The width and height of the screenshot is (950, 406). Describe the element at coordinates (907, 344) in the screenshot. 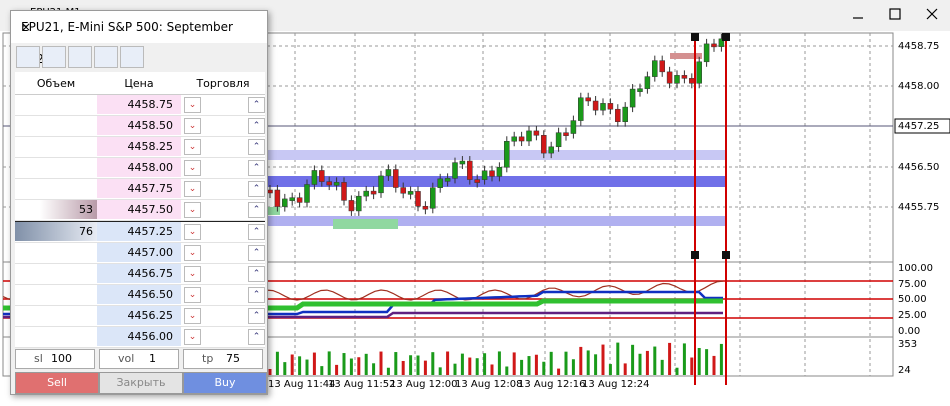

I see `volume-label: 353` at that location.